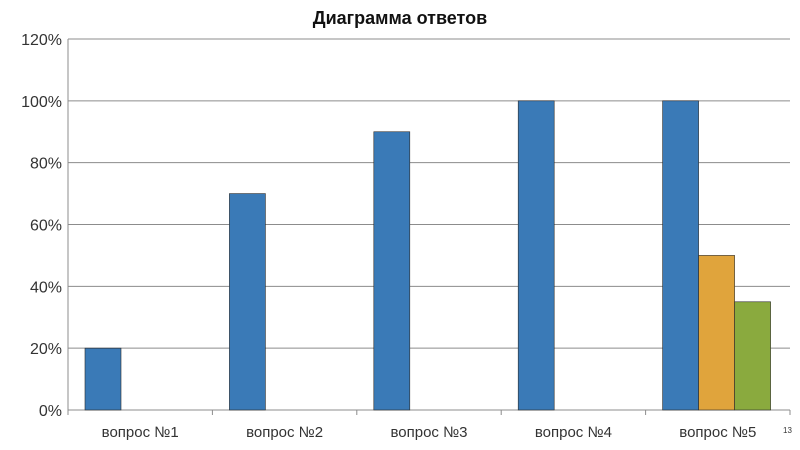 The height and width of the screenshot is (450, 800). What do you see at coordinates (46, 164) in the screenshot?
I see `y-tick-label: 80%` at bounding box center [46, 164].